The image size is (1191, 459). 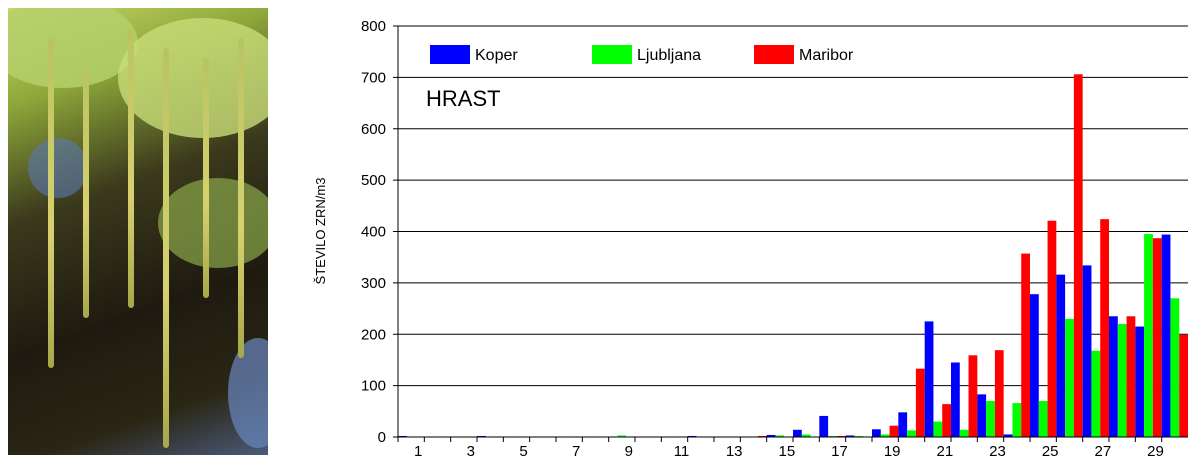 What do you see at coordinates (373, 334) in the screenshot?
I see `y-tick-label: 200` at bounding box center [373, 334].